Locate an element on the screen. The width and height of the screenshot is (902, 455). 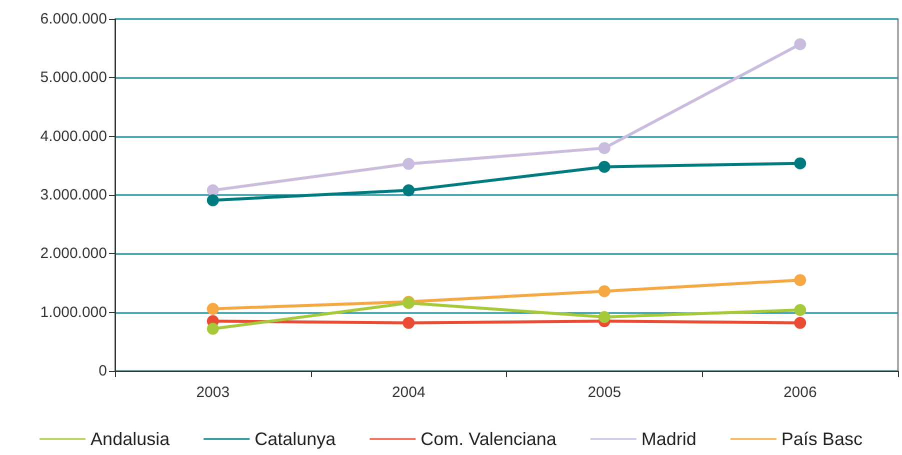
legend-label: Madrid is located at coordinates (668, 439).